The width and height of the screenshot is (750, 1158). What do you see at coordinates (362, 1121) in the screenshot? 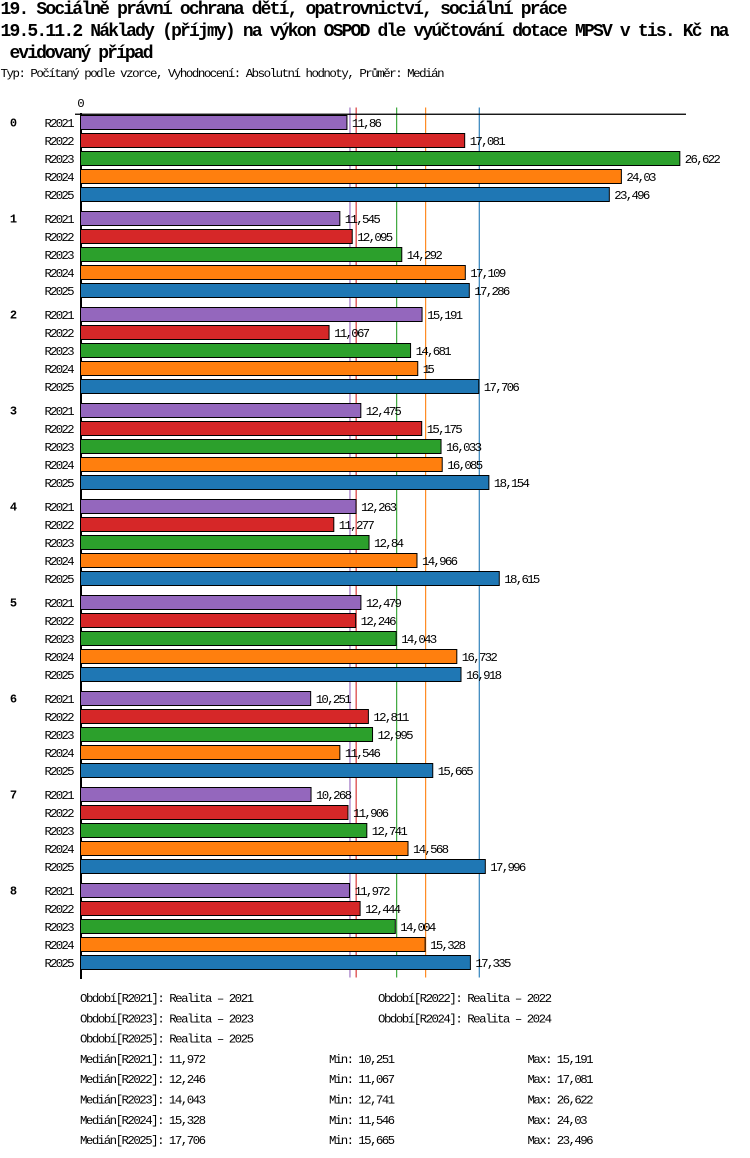
I see `svg-text: Min: 11,546` at bounding box center [362, 1121].